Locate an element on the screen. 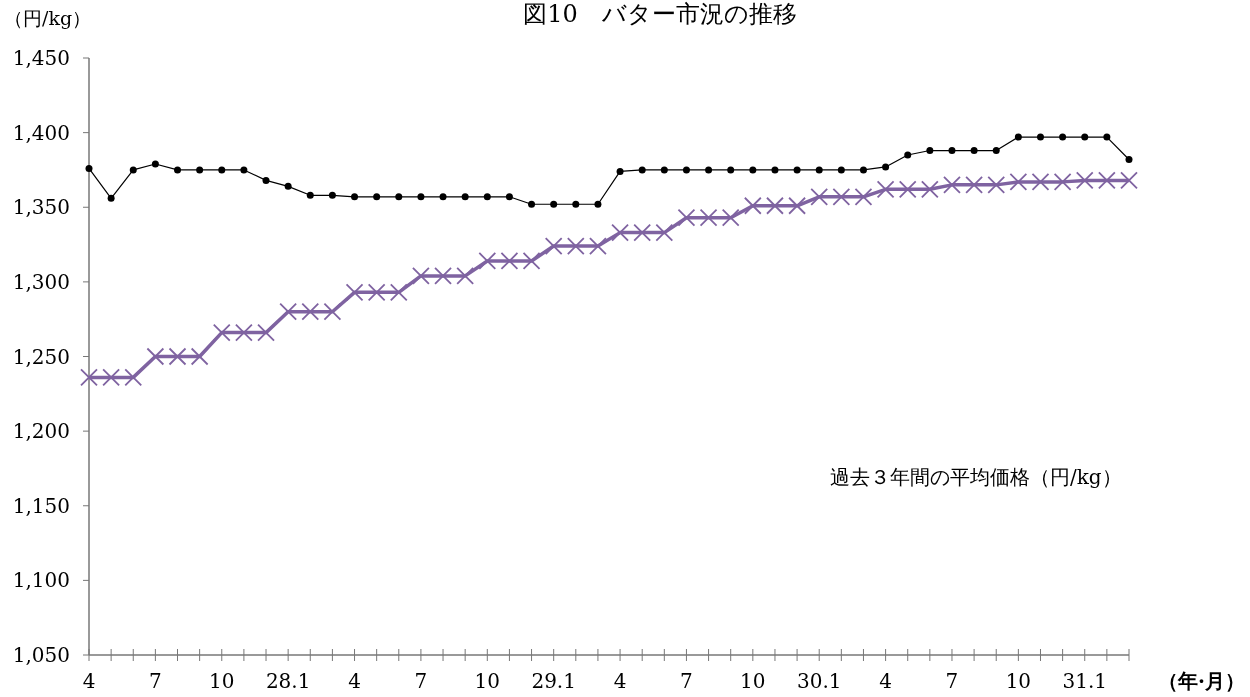  x-tick-label: 28.1 is located at coordinates (288, 681).